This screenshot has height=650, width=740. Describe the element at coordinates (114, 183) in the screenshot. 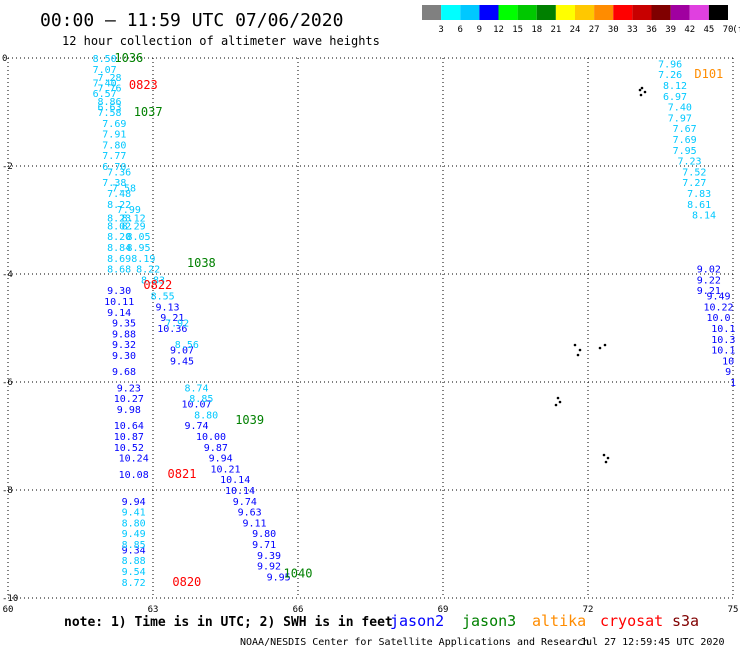

I see `data-point-label: 7.38` at that location.